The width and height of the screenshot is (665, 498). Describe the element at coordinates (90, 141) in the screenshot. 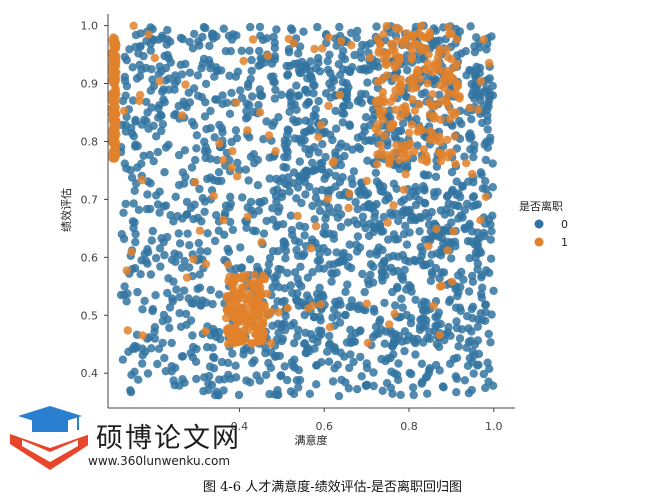

I see `y-tick-label: 0.8` at that location.